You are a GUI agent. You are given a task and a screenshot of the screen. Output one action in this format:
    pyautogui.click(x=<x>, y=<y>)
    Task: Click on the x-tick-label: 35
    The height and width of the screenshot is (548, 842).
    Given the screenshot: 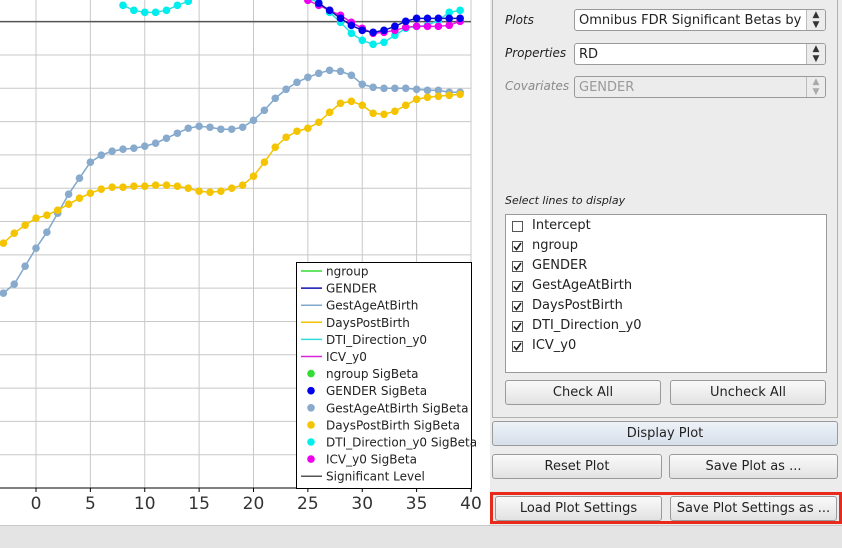 What is the action you would take?
    pyautogui.click(x=417, y=504)
    